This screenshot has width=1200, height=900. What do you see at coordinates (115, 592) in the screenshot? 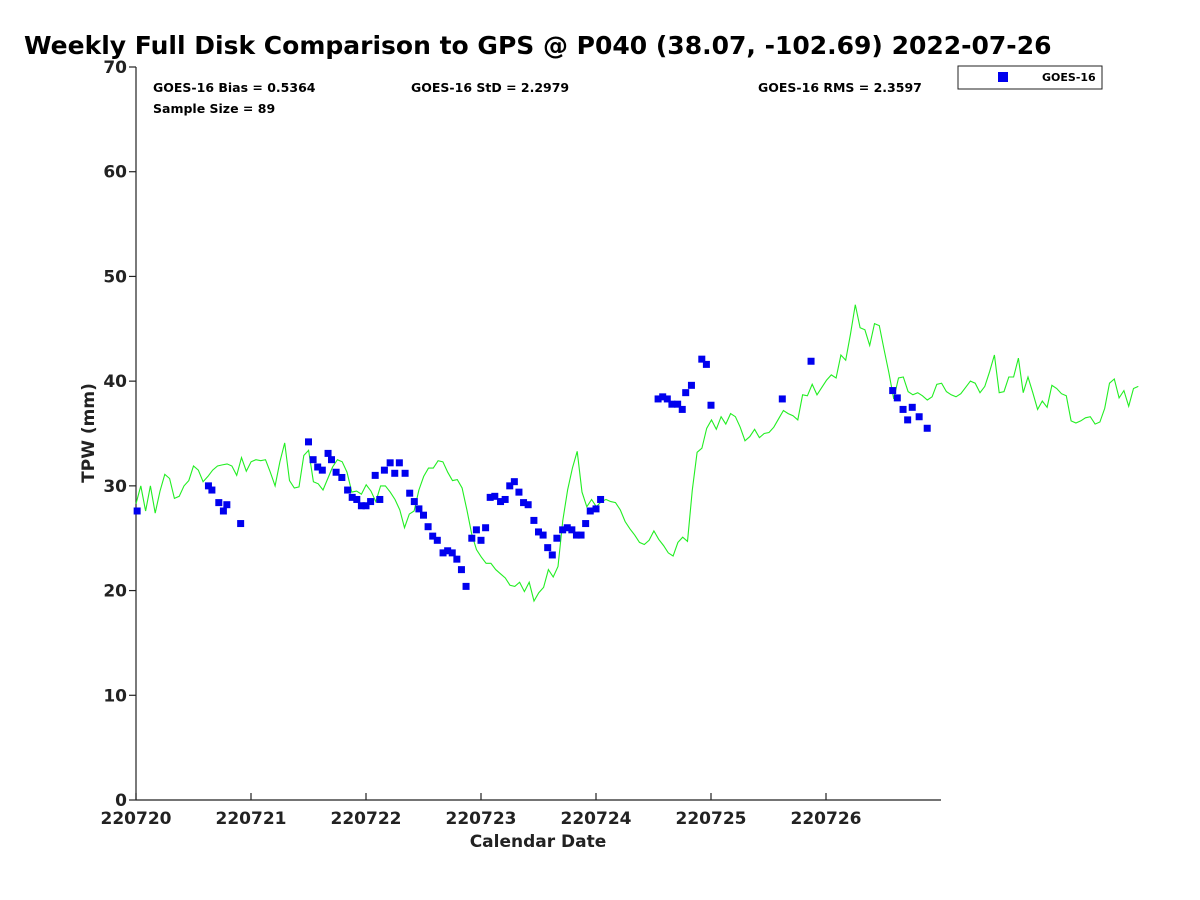
I see `y-tick-label: 20` at bounding box center [115, 592].